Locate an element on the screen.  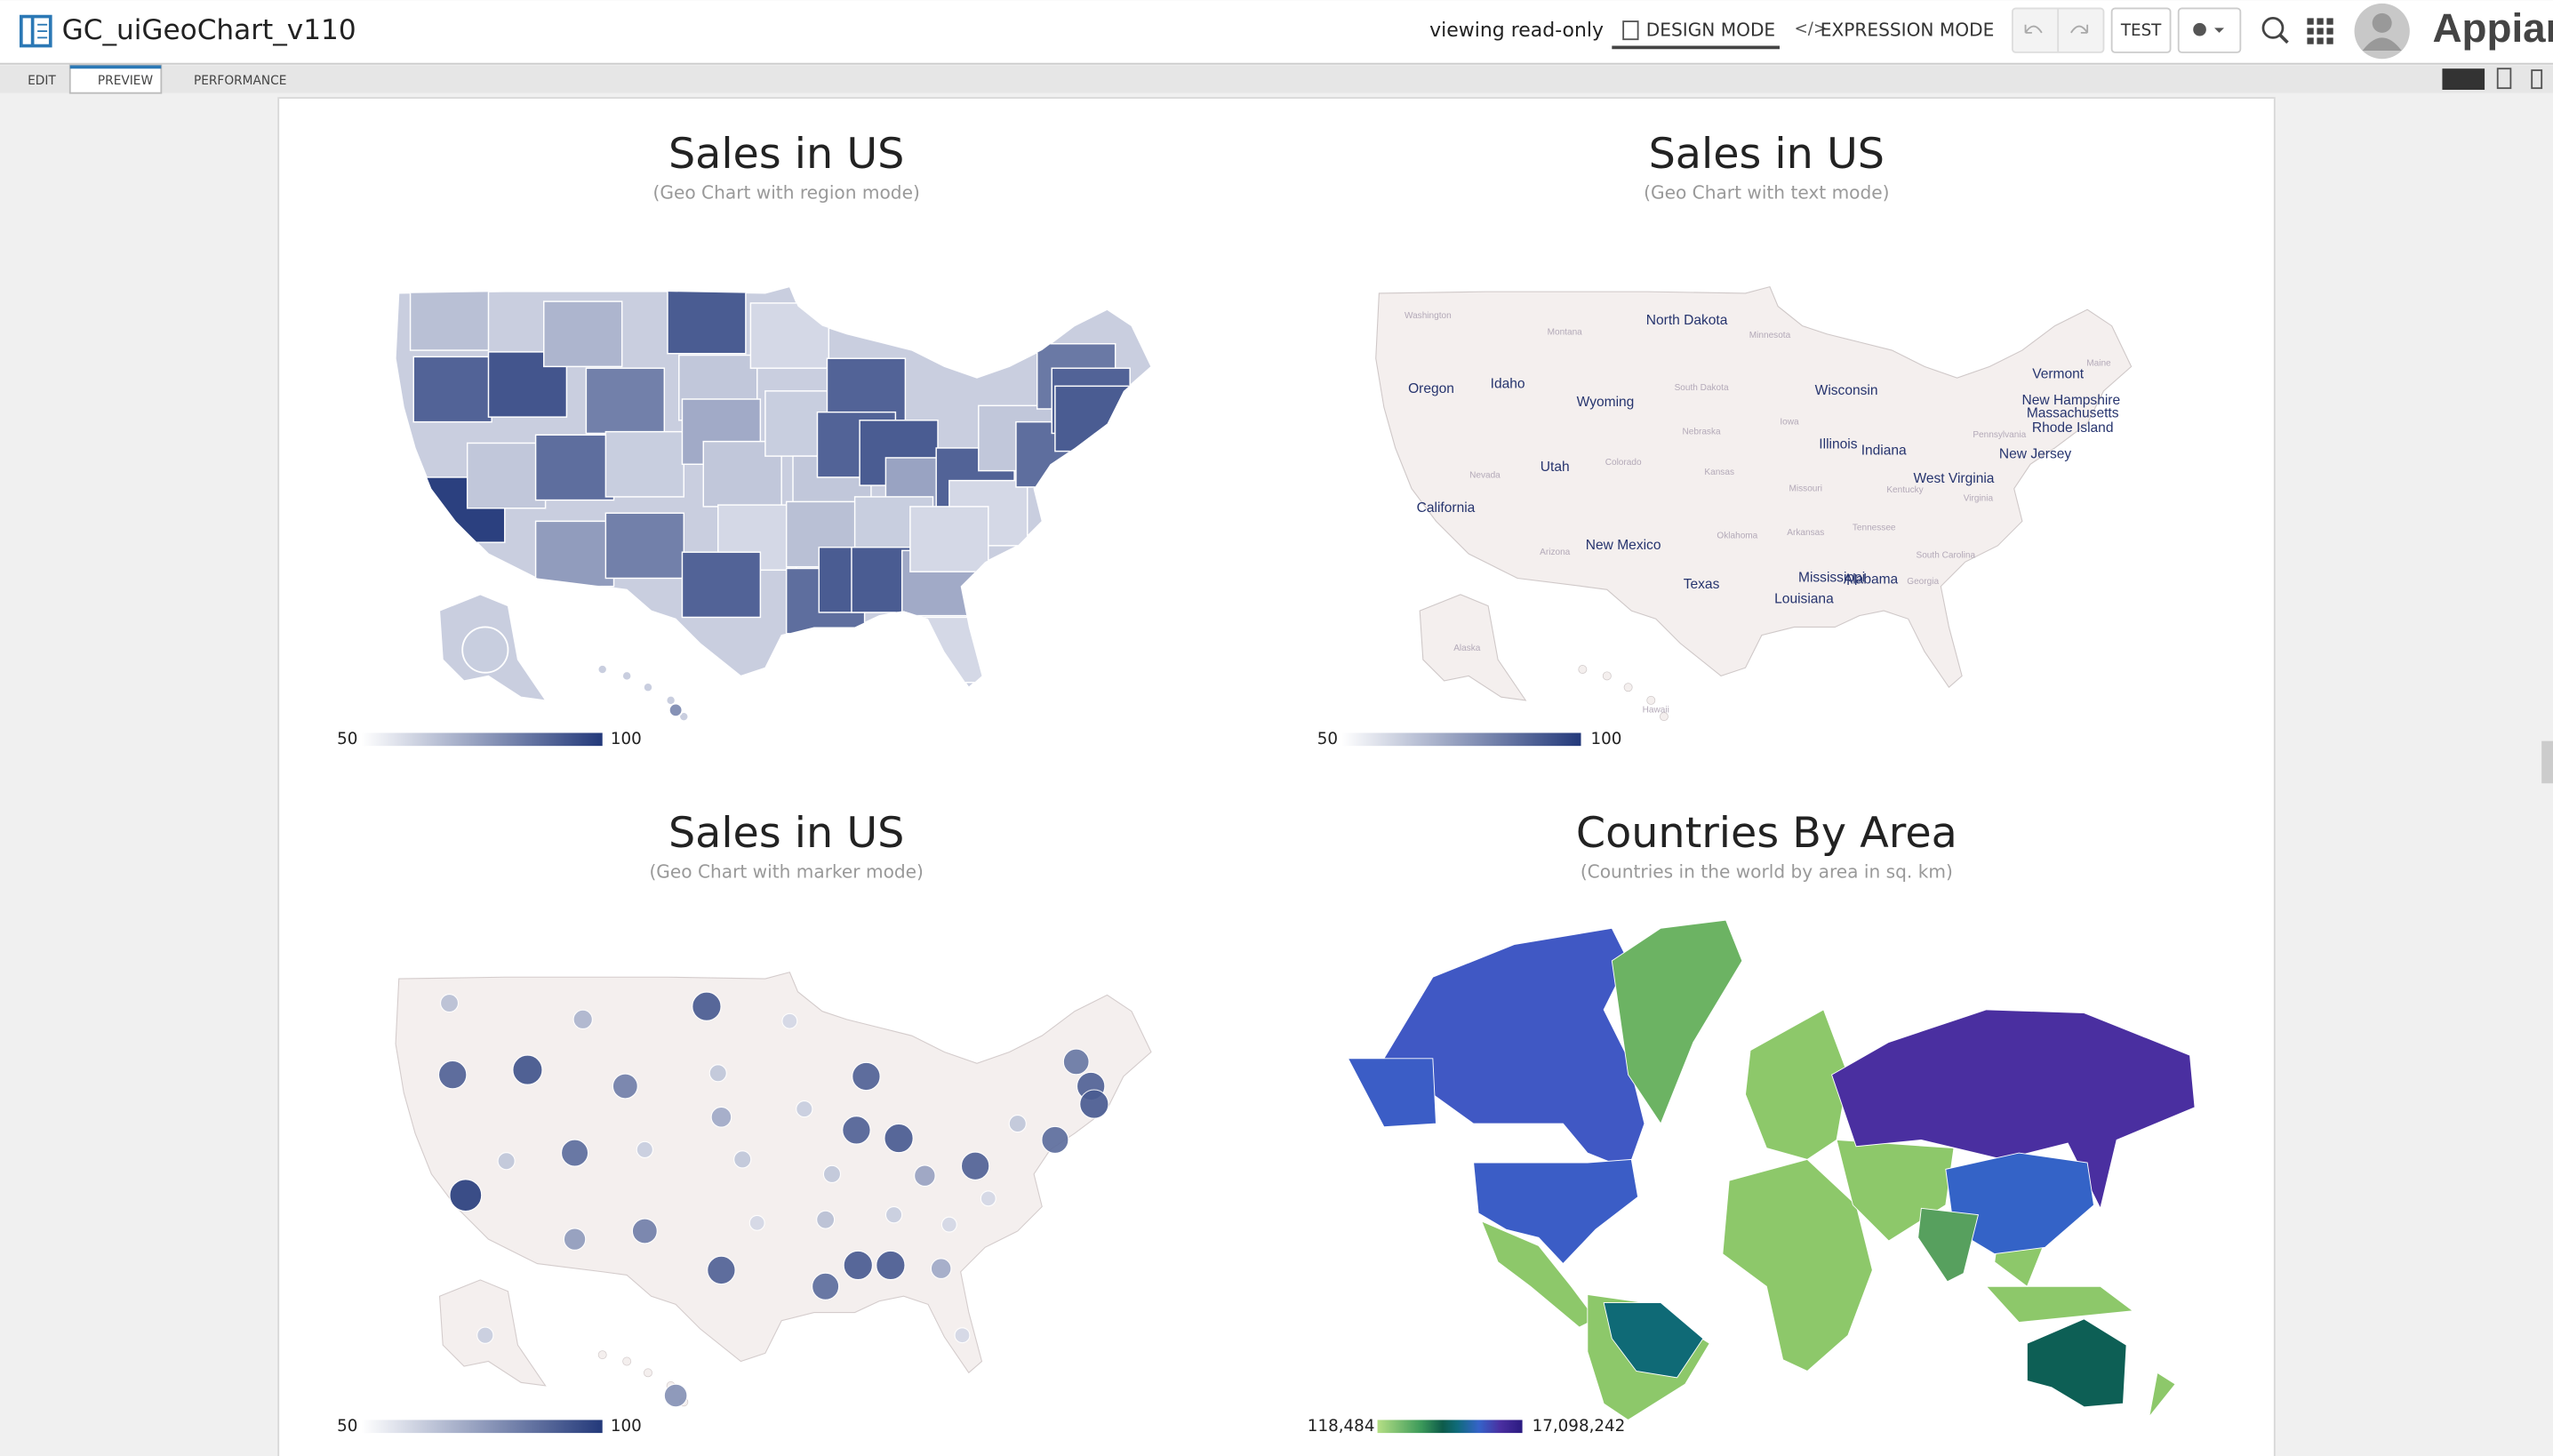
state-label: Washington is located at coordinates (1428, 316).